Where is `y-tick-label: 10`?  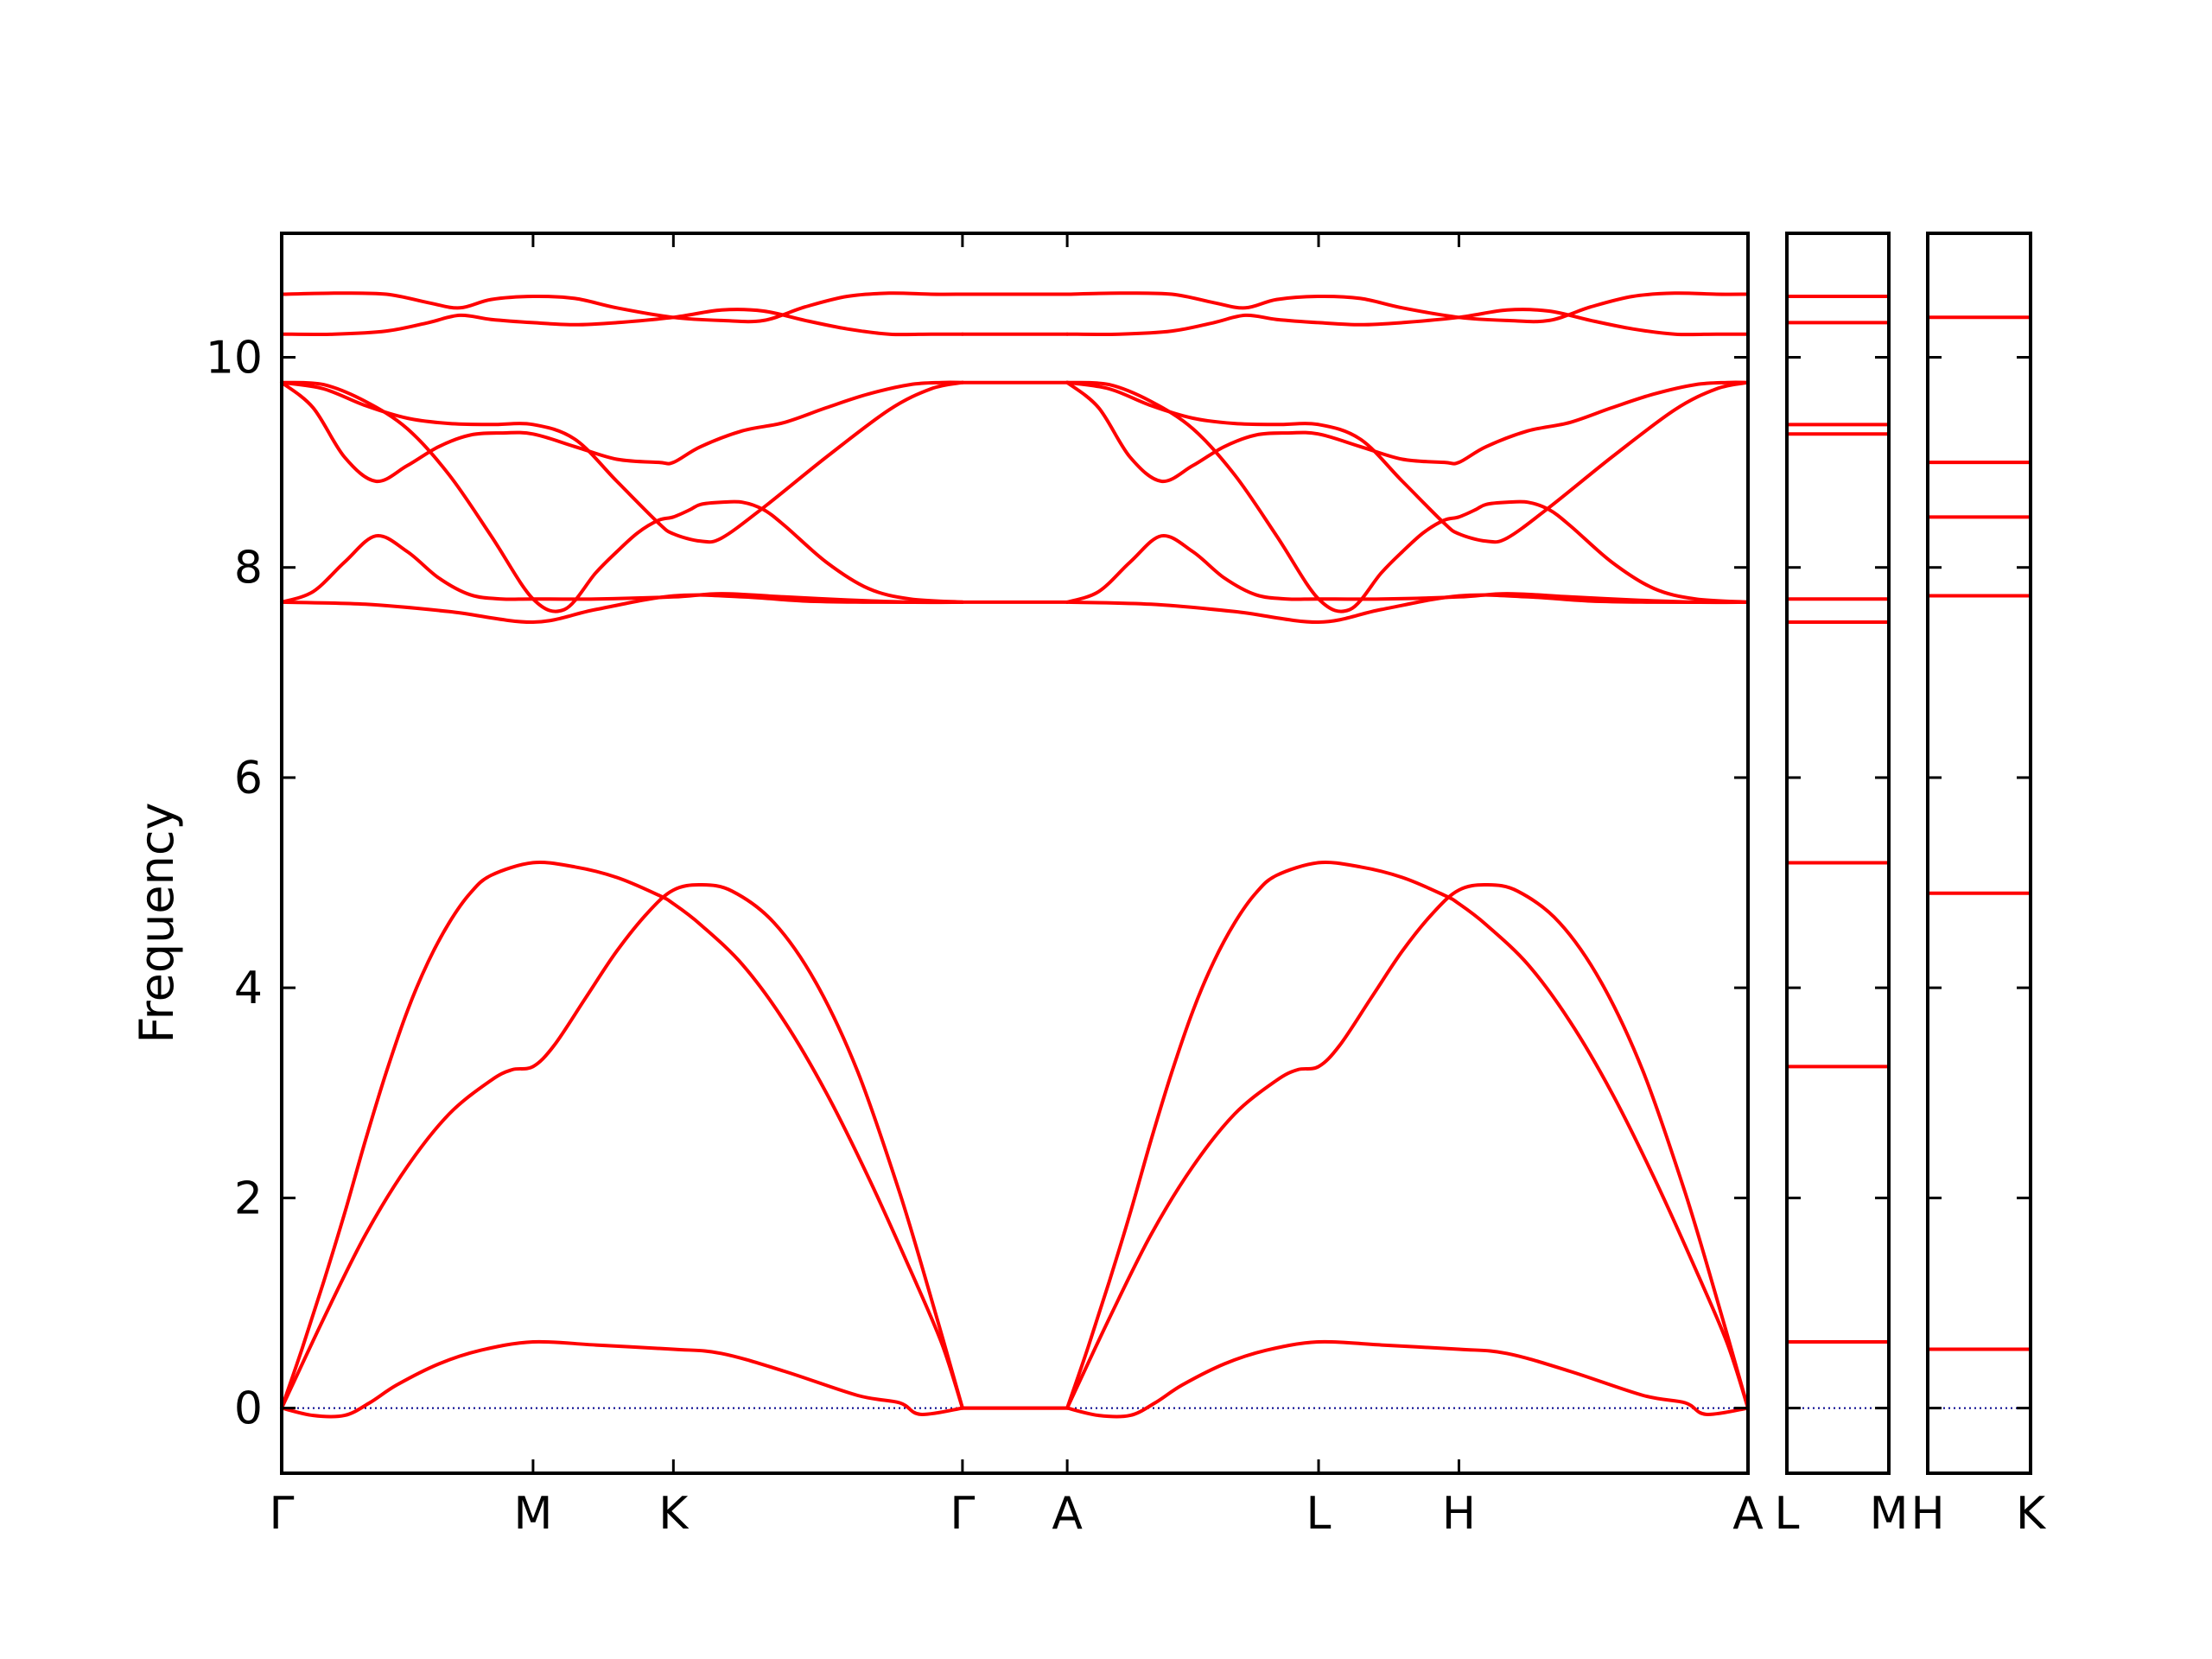 y-tick-label: 10 is located at coordinates (234, 359).